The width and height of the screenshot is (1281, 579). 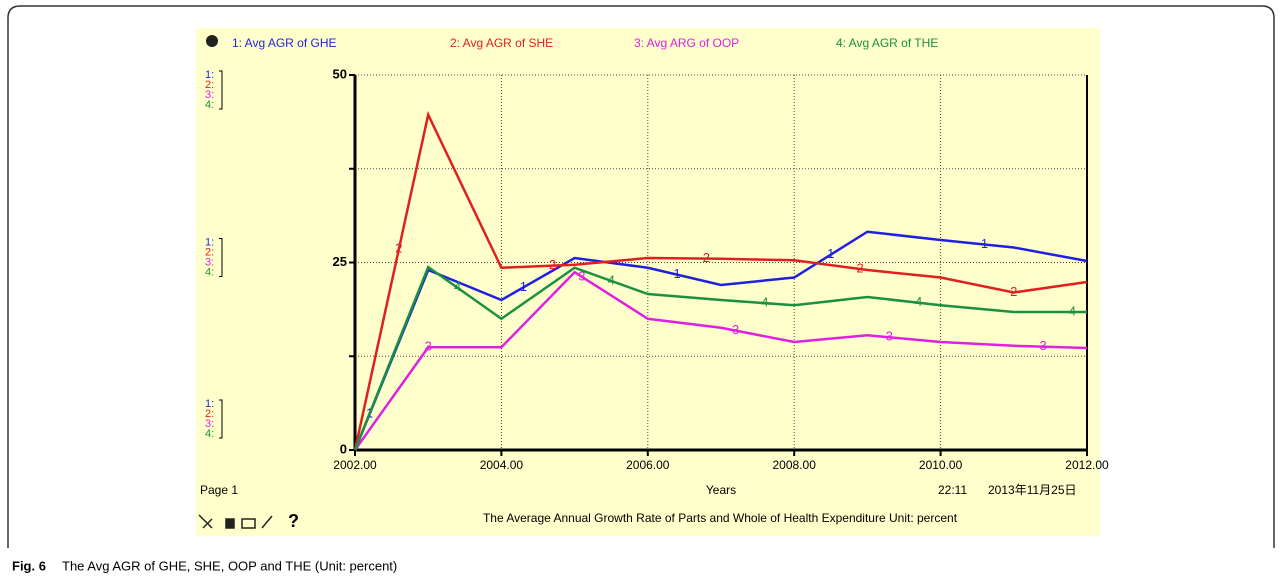 I want to click on x-tick-label: 2004.00, so click(x=502, y=465).